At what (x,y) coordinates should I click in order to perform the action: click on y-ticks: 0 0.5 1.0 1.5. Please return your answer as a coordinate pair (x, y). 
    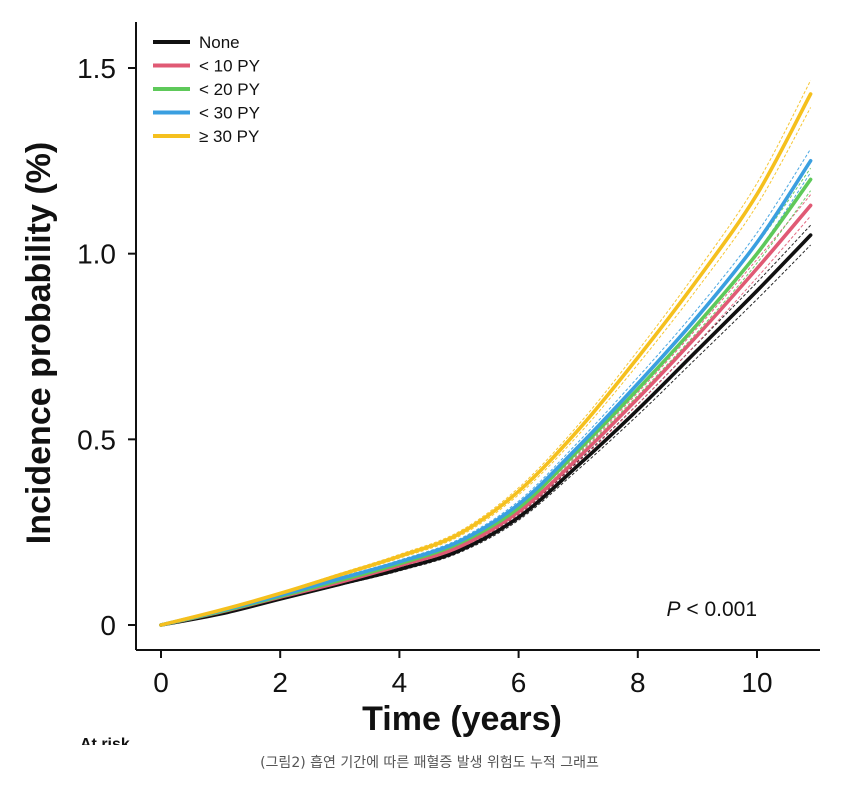
    Looking at the image, I should click on (106, 347).